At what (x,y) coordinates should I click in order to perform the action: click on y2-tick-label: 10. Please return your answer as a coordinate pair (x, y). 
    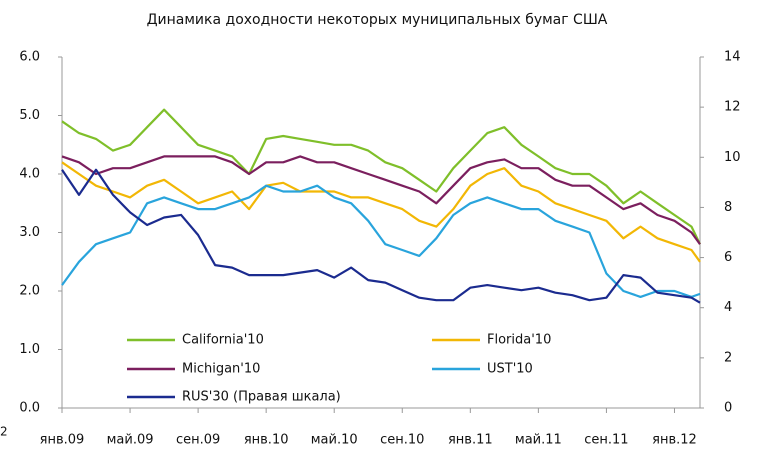
    Looking at the image, I should click on (732, 157).